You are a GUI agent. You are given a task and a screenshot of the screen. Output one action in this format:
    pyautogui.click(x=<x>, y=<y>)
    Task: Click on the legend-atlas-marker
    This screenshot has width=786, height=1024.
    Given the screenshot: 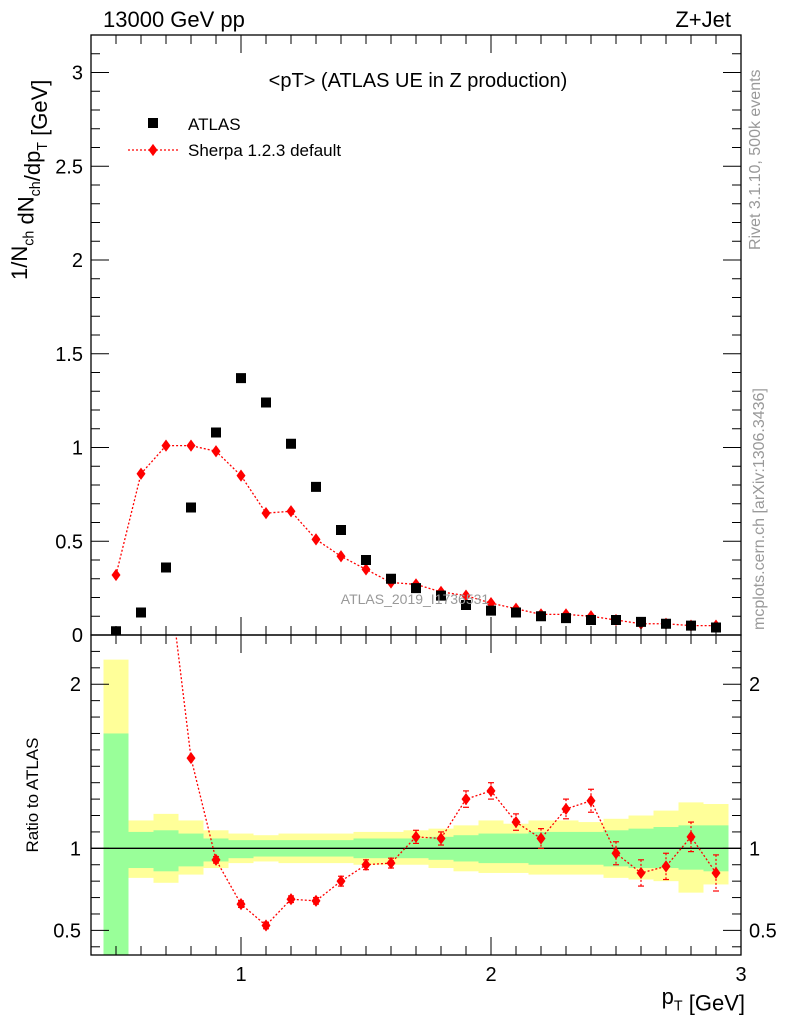 What is the action you would take?
    pyautogui.click(x=153, y=123)
    